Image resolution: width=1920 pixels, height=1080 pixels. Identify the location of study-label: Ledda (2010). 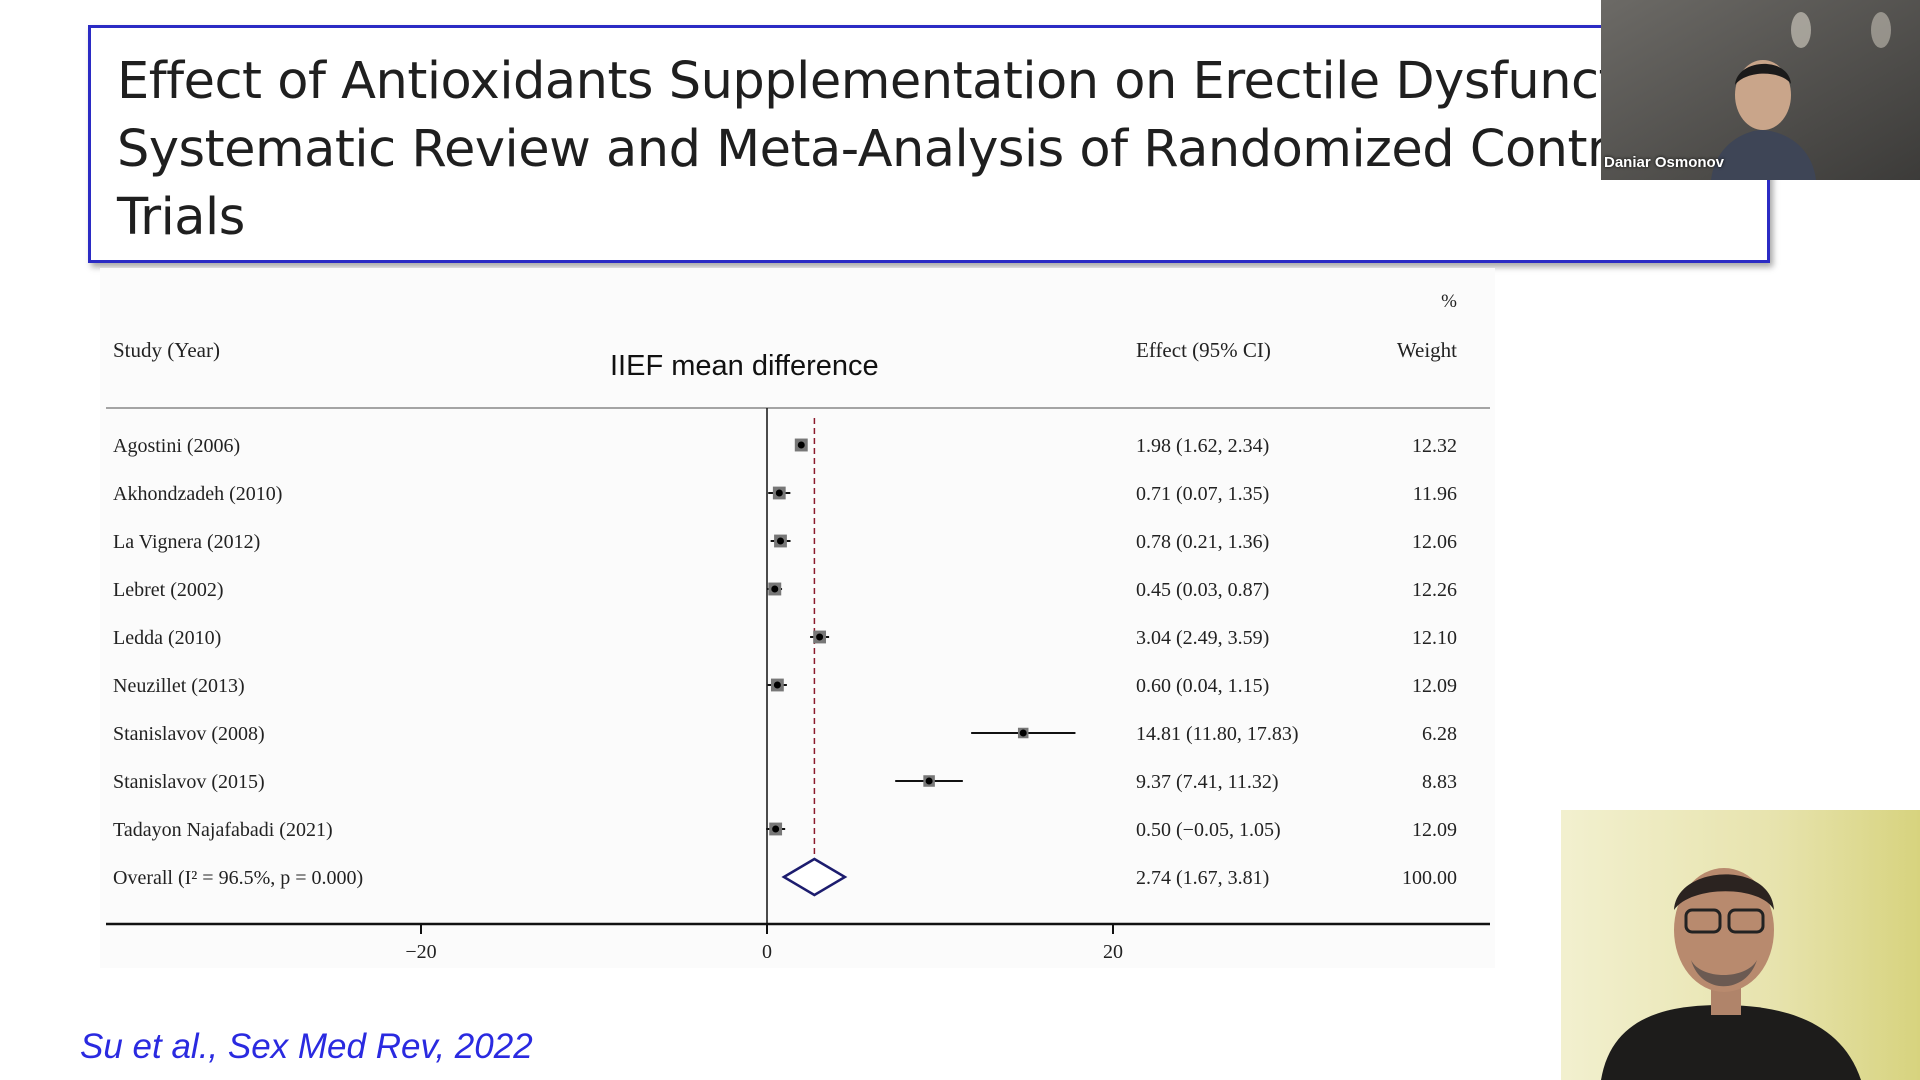
(167, 638).